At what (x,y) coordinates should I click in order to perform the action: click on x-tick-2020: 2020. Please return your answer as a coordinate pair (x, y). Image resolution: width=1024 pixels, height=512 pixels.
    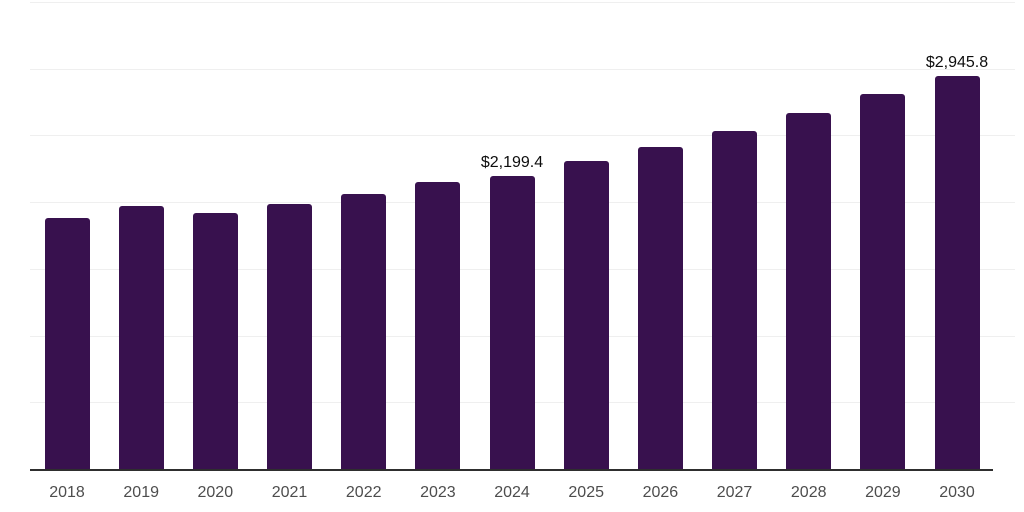
    Looking at the image, I should click on (215, 492).